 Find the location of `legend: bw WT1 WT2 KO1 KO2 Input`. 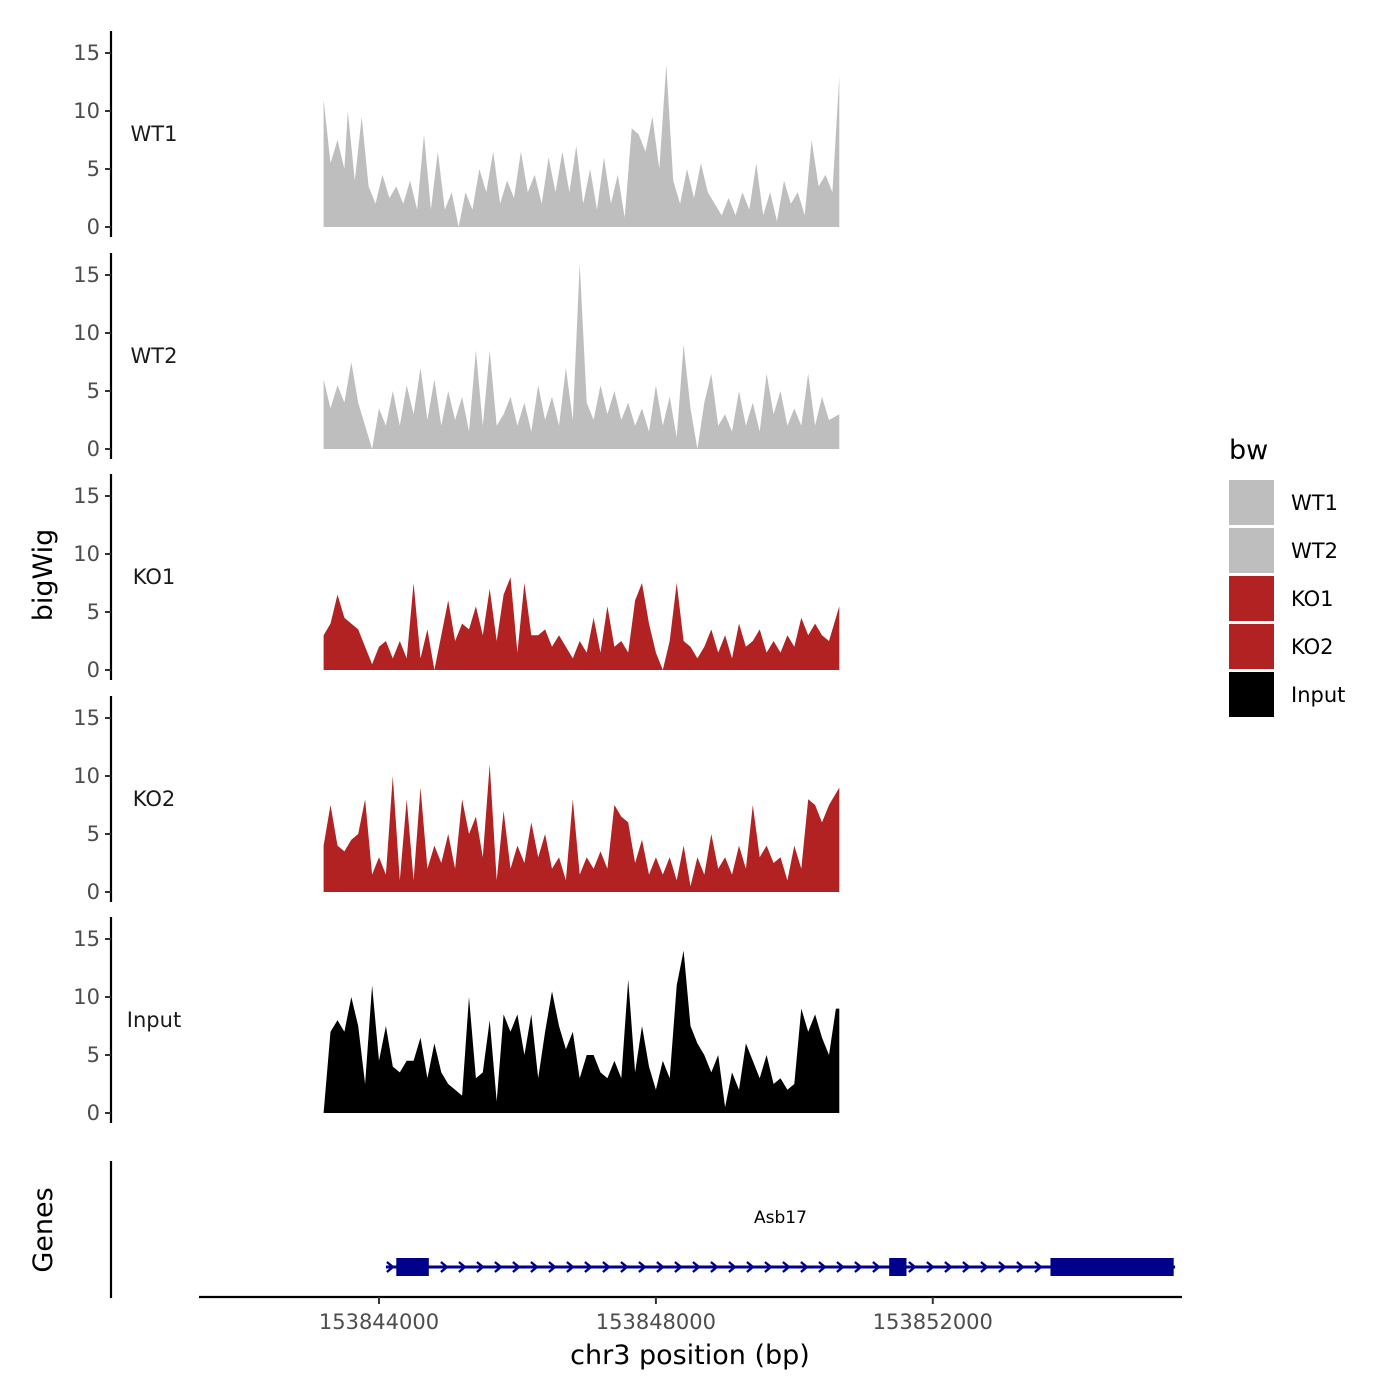

legend: bw WT1 WT2 KO1 KO2 Input is located at coordinates (1287, 576).